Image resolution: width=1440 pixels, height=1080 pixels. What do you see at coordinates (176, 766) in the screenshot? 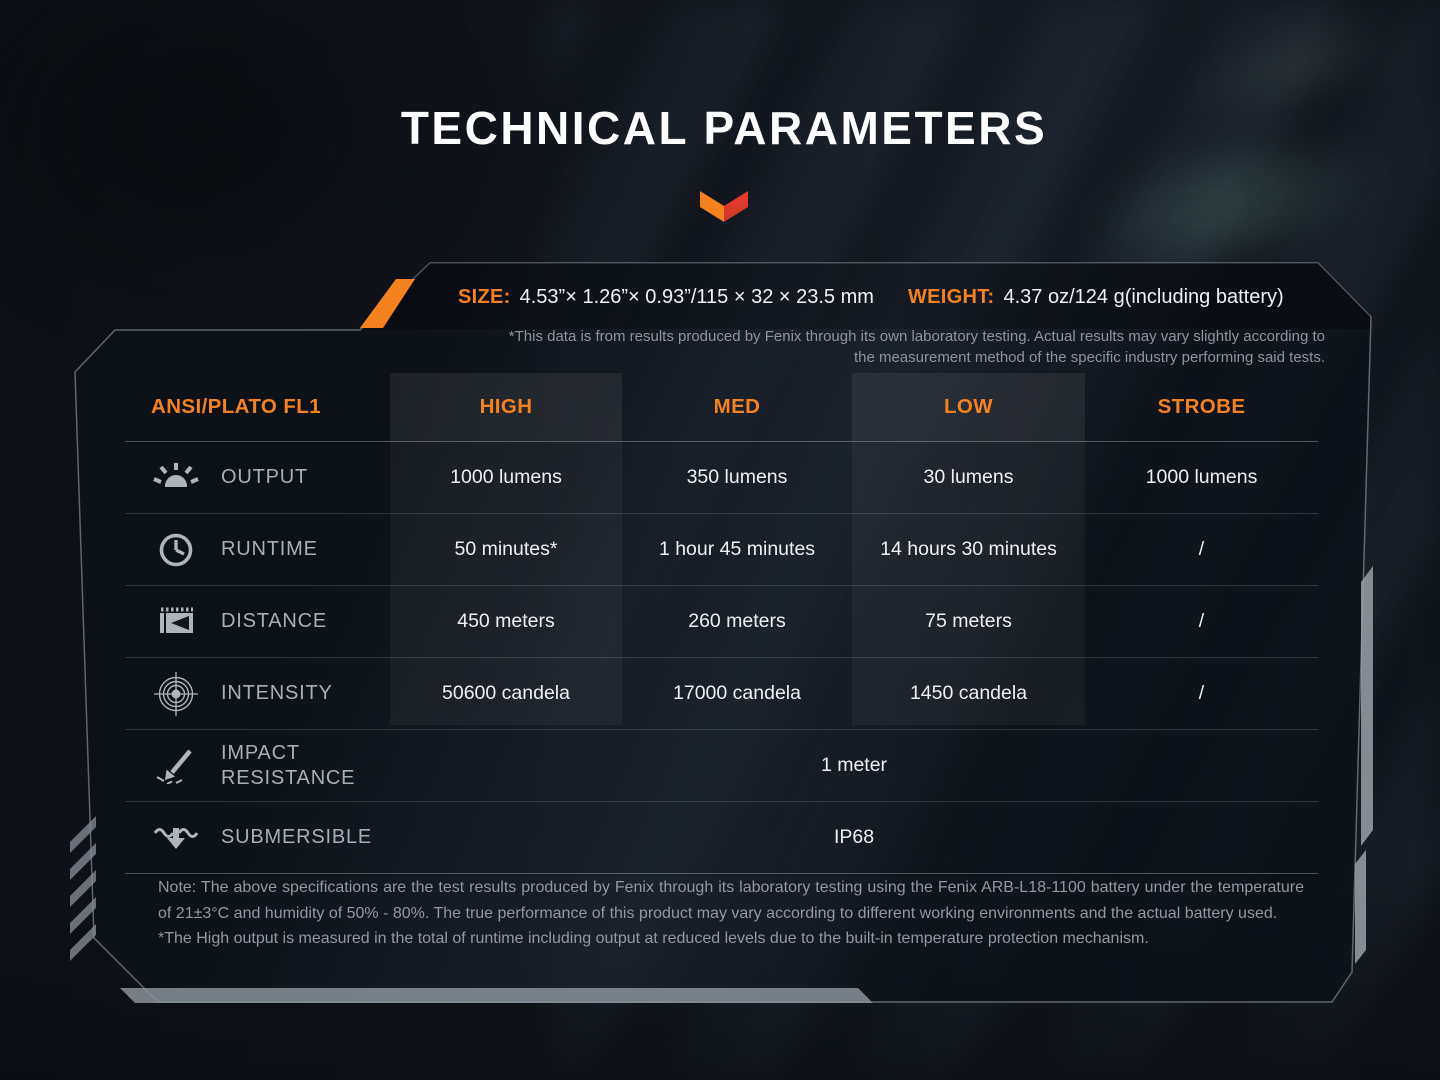
I see `impact-arrow-icon` at bounding box center [176, 766].